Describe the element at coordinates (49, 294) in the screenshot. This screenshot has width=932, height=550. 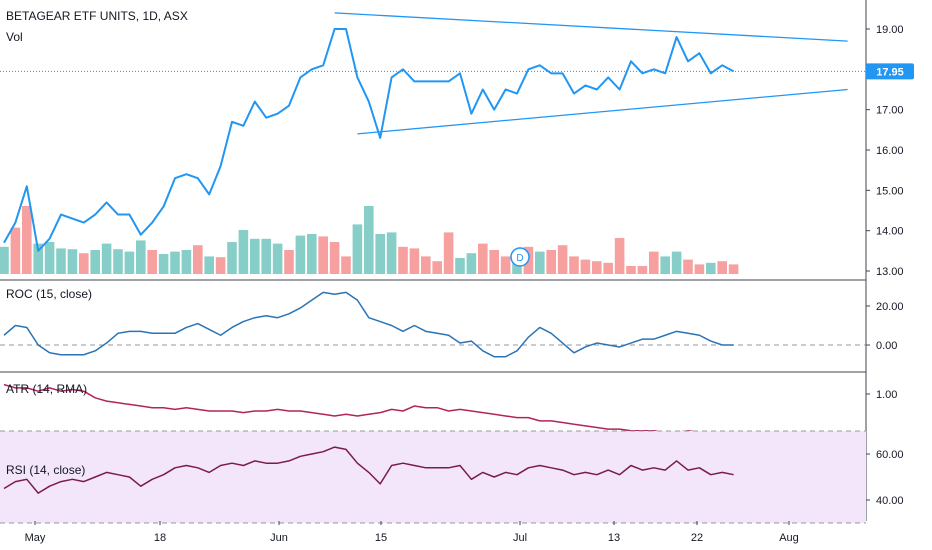
I see `roc-indicator-label: ROC (15, close)` at that location.